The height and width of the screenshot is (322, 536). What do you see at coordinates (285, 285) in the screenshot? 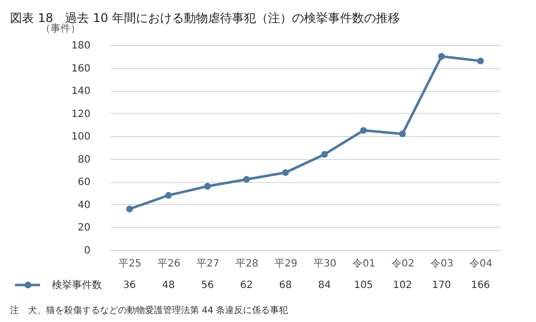
I see `data-label: 68` at bounding box center [285, 285].